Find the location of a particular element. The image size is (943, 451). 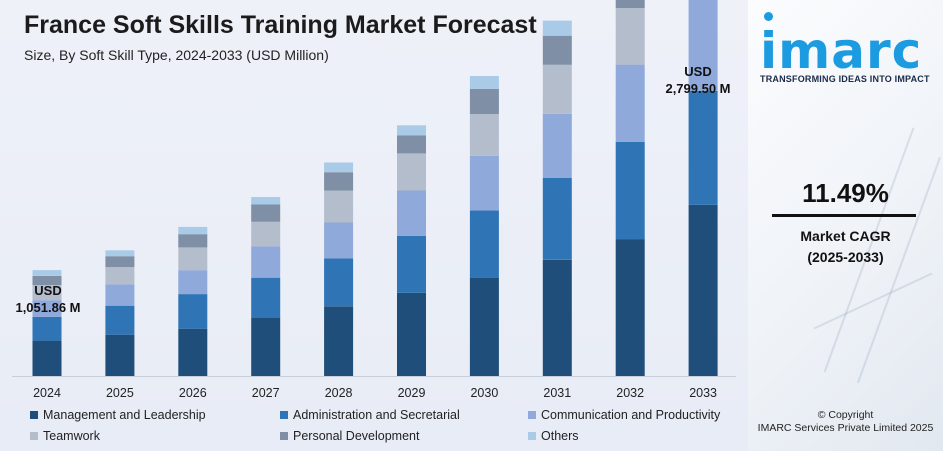

bar-segment-communication-and-productivity-2028 is located at coordinates (339, 240).